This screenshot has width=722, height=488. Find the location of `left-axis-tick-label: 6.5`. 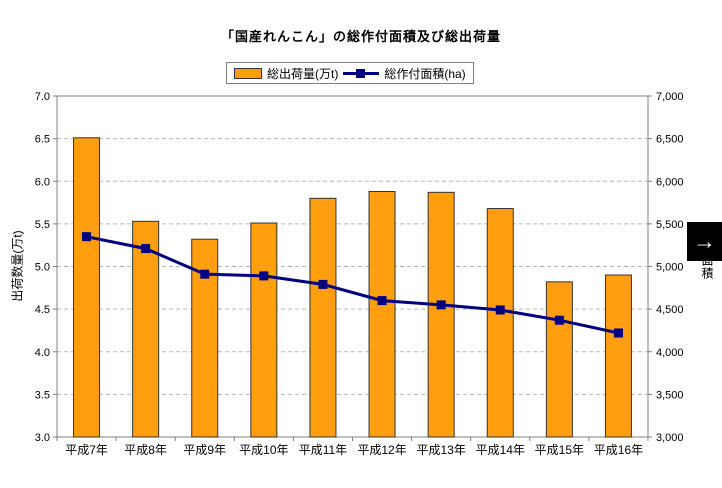

left-axis-tick-label: 6.5 is located at coordinates (42, 140).